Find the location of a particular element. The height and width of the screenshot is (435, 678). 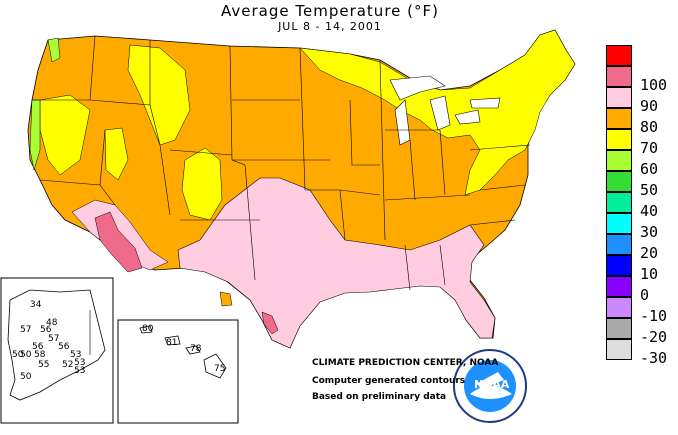

legend-label: 50 is located at coordinates (649, 190).